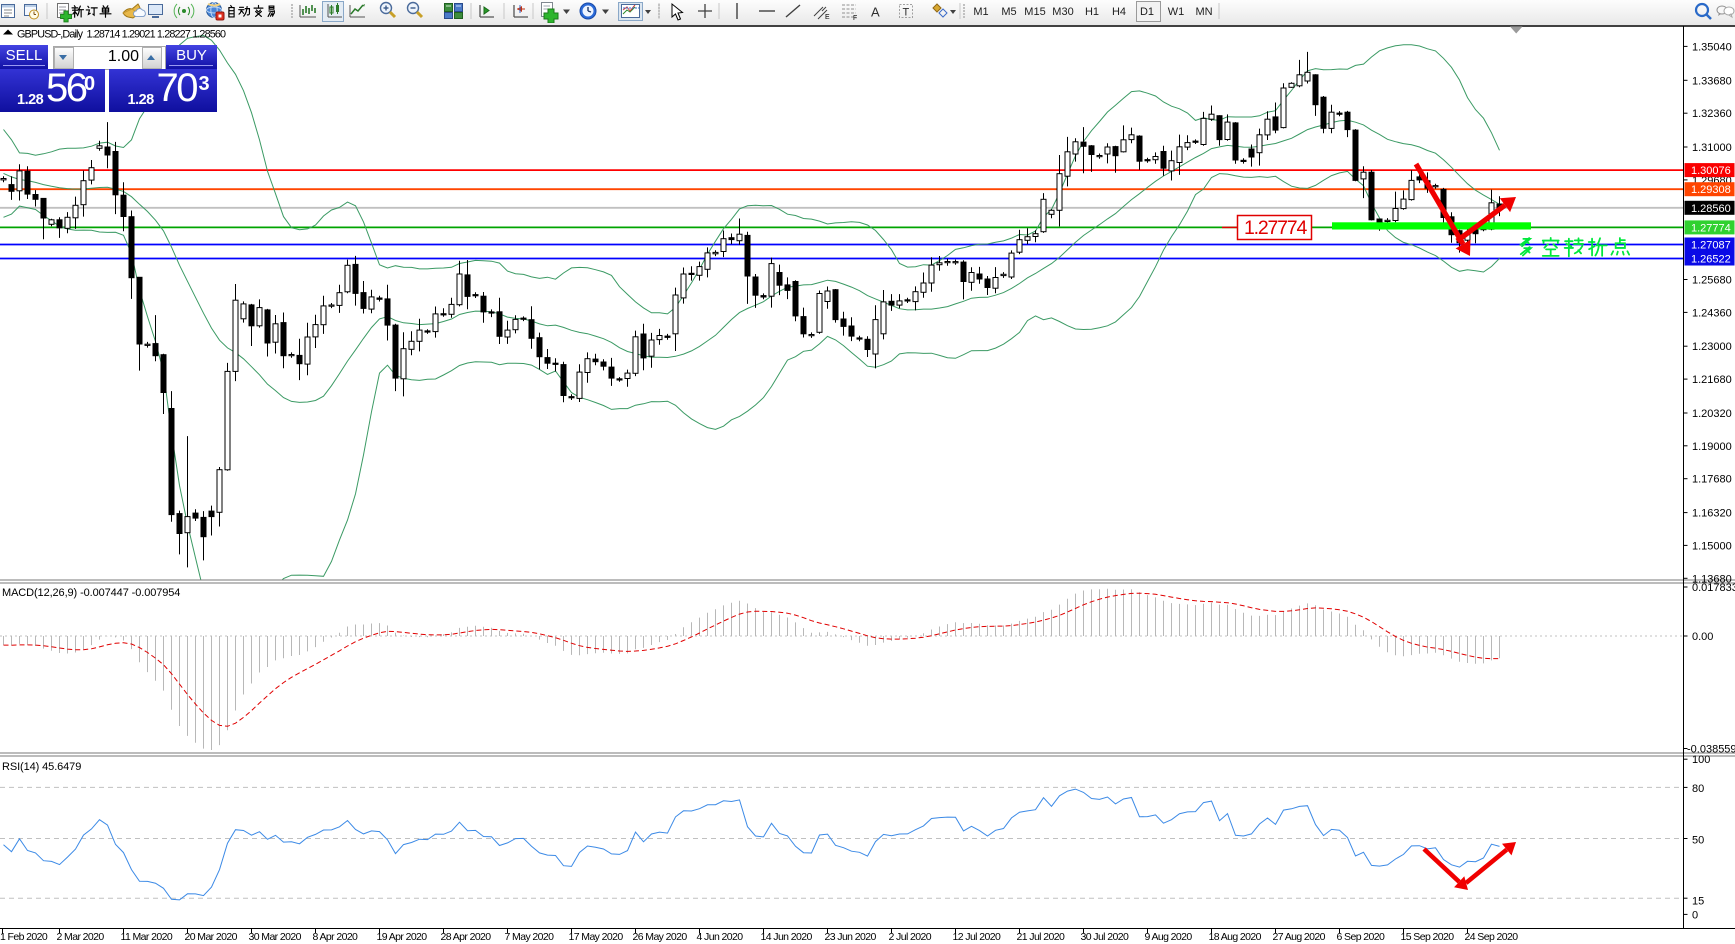 This screenshot has width=1735, height=944. I want to click on svg-text: 1.17680, so click(1712, 480).